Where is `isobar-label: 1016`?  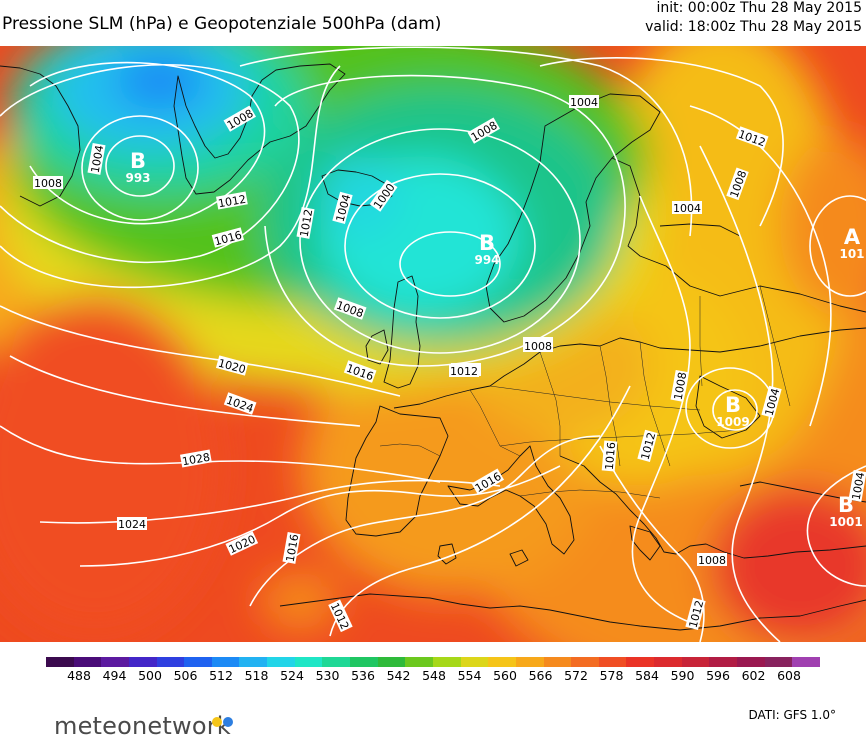 isobar-label: 1016 is located at coordinates (609, 456).